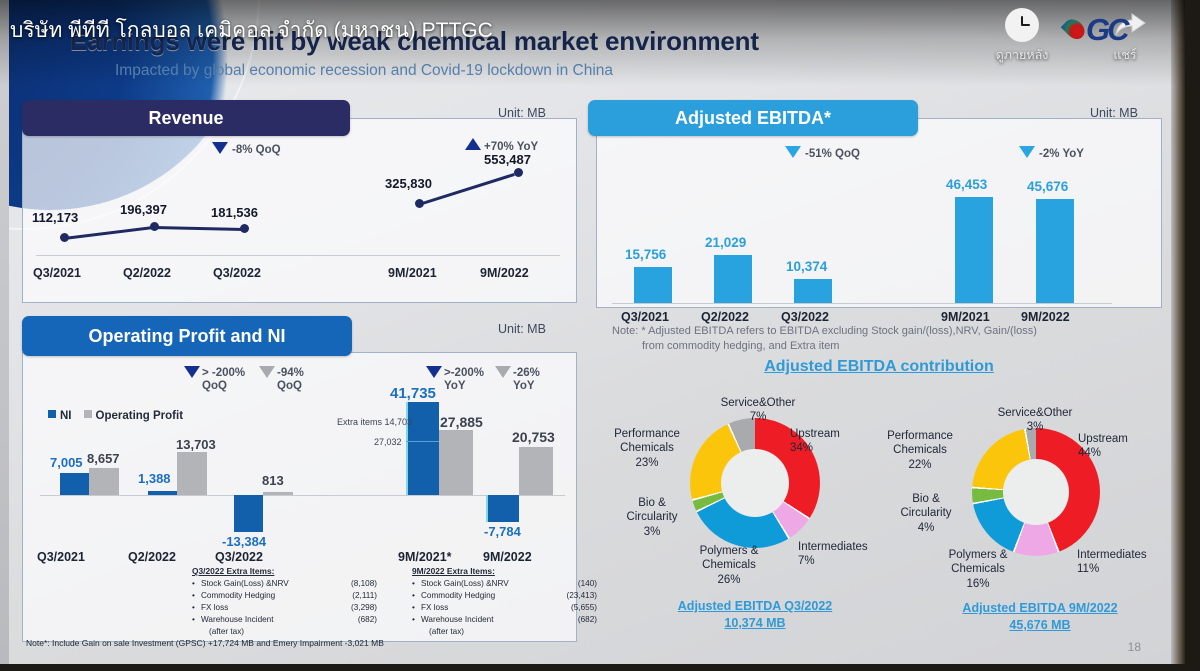 This screenshot has width=1200, height=671. Describe the element at coordinates (755, 483) in the screenshot. I see `donut-hole-q3` at that location.